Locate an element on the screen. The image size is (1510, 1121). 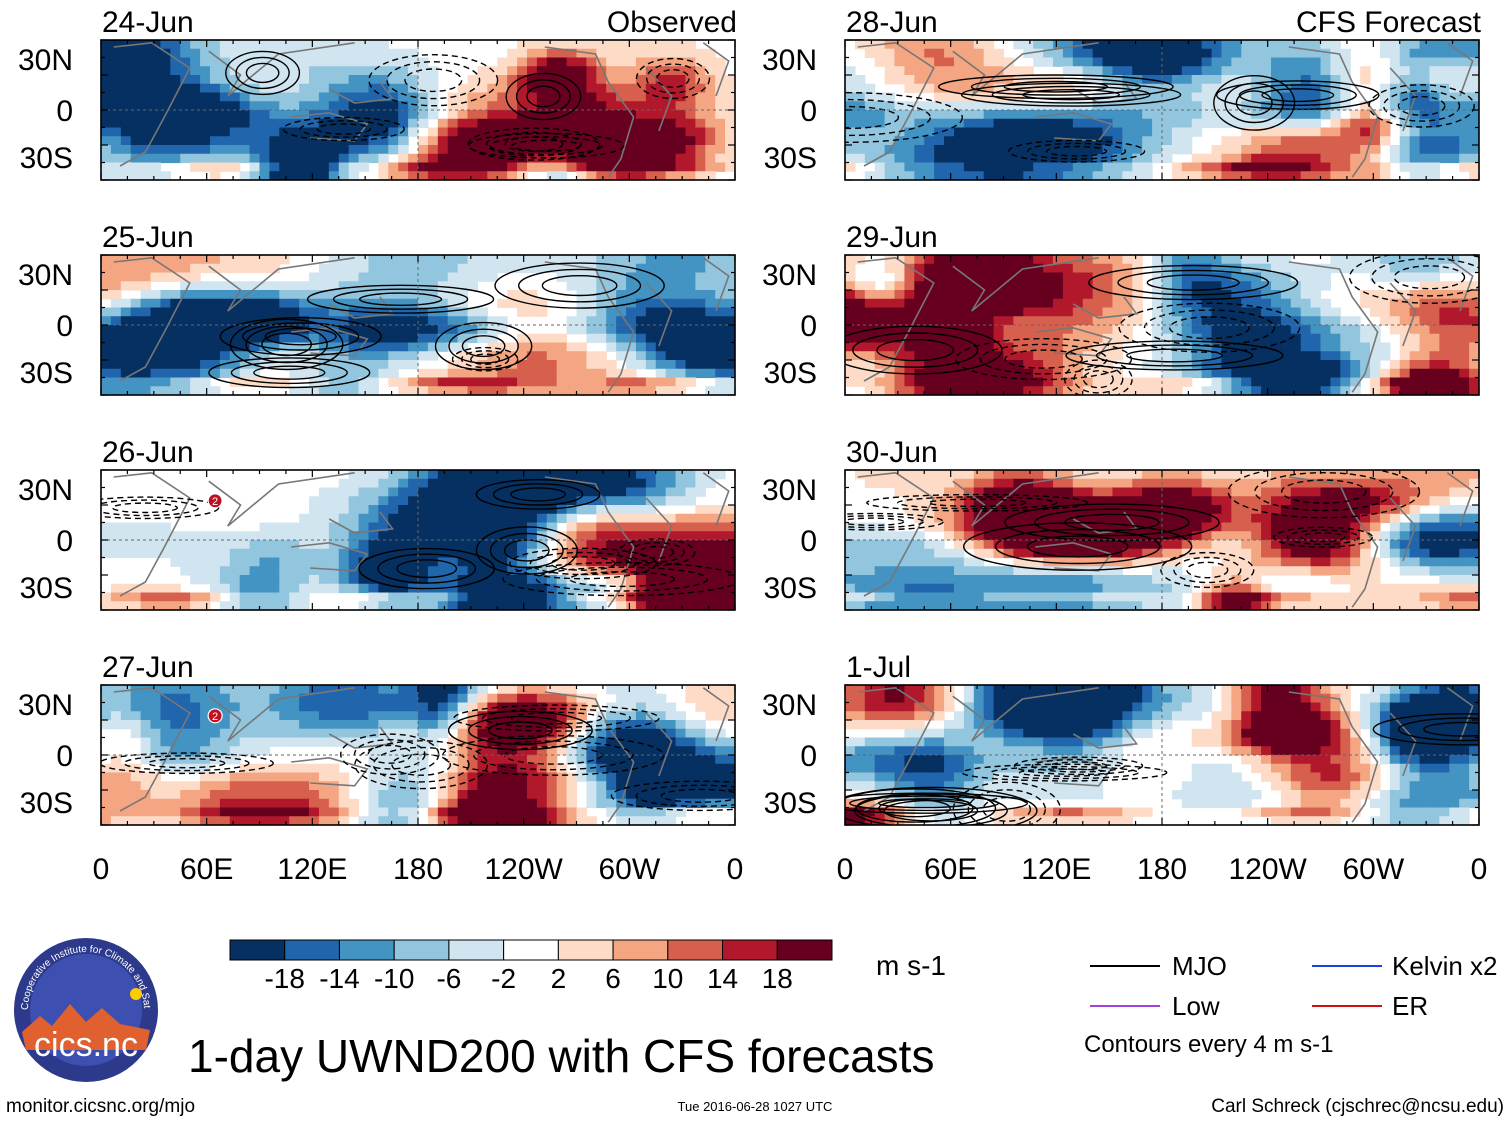
colorbar-tick-label: 2 is located at coordinates (559, 978).